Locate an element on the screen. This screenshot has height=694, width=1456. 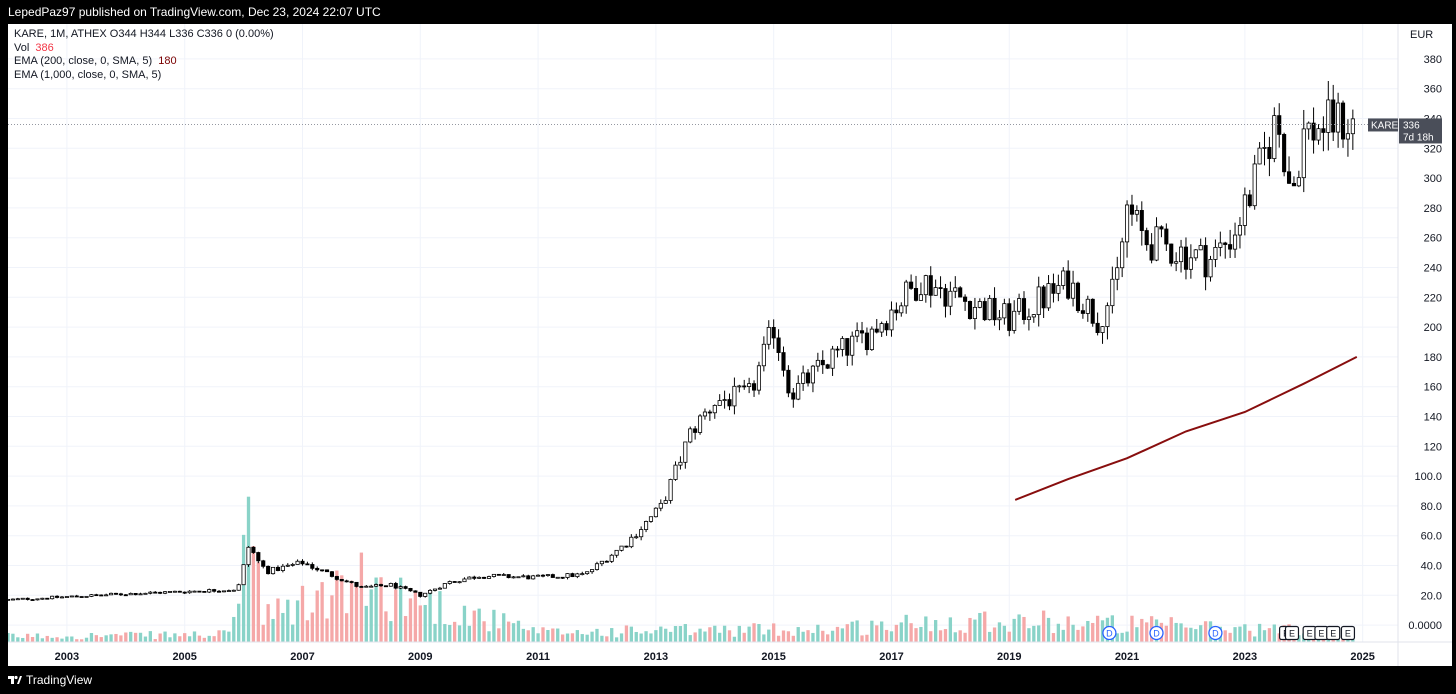
dividend-marker-label: D is located at coordinates (1215, 634).